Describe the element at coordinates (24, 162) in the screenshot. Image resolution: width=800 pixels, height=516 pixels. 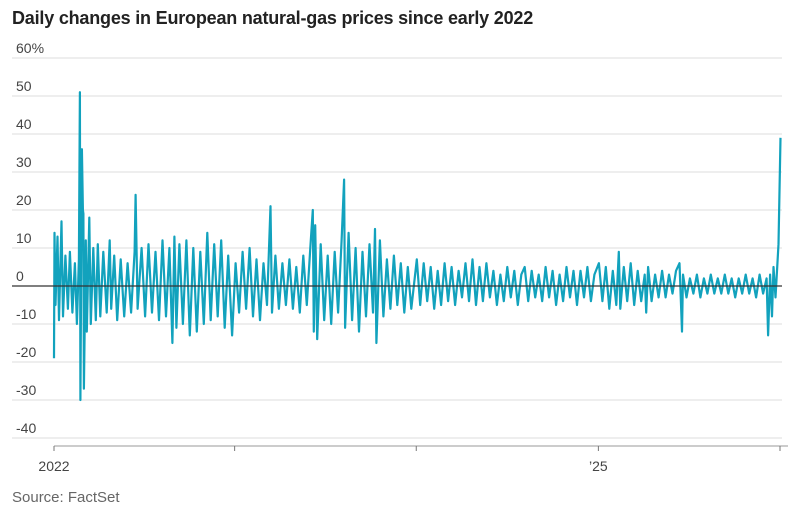
I see `y-tick-label-7: 30` at that location.